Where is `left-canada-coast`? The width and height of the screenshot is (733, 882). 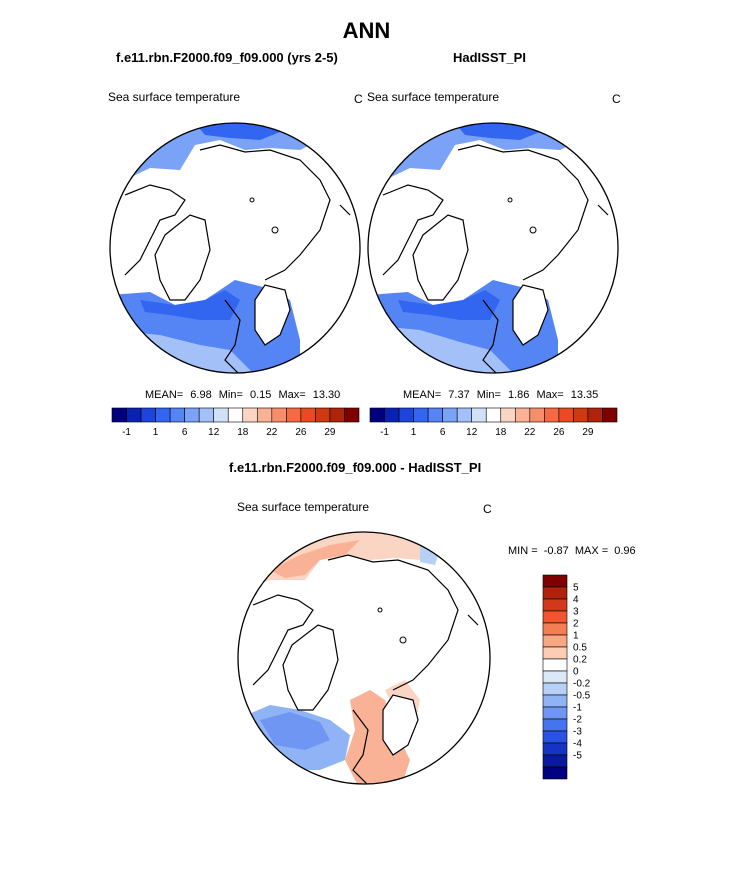 left-canada-coast is located at coordinates (155, 230).